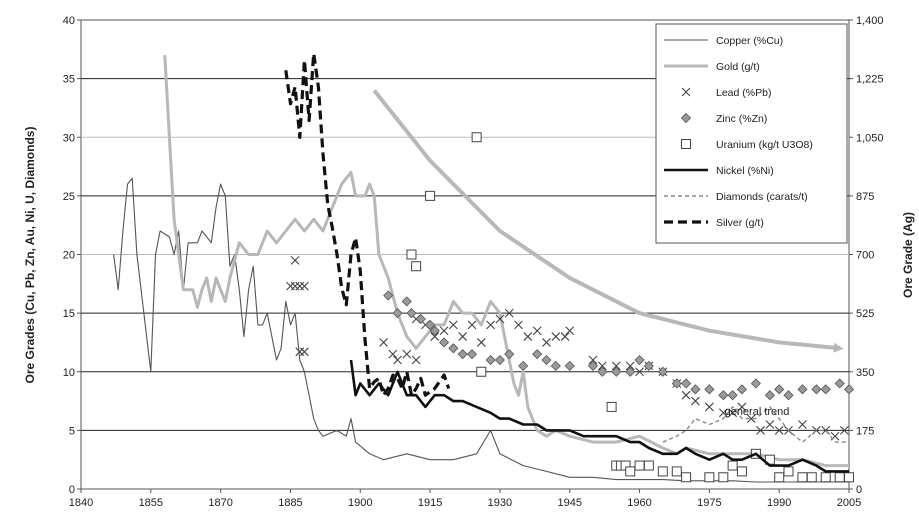 This screenshot has height=524, width=919. What do you see at coordinates (865, 373) in the screenshot?
I see `y-right-tick-label: 350` at bounding box center [865, 373].